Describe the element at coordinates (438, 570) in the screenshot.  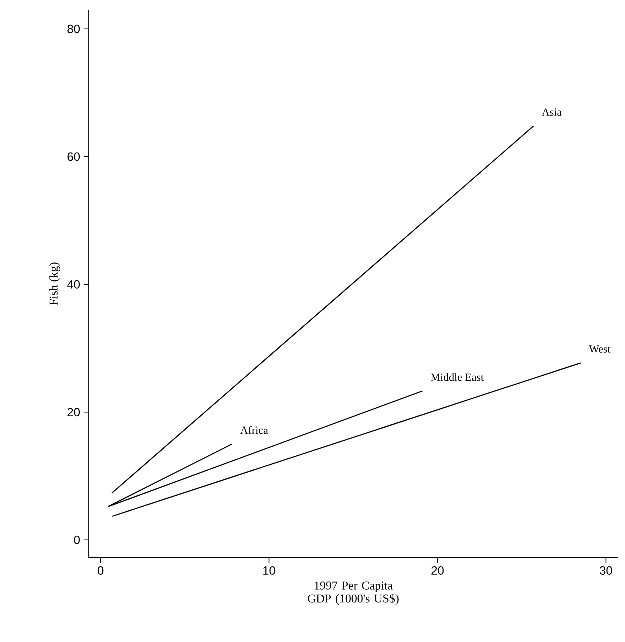
I see `x-tick-label: 20` at that location.